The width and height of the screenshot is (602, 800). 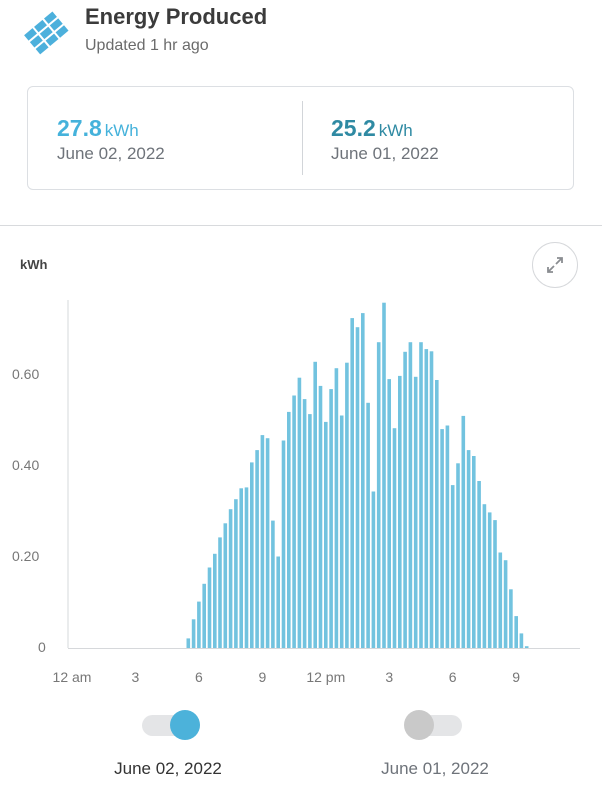 I want to click on summary-today: 27.8 kWh June 02, 2022, so click(x=111, y=139).